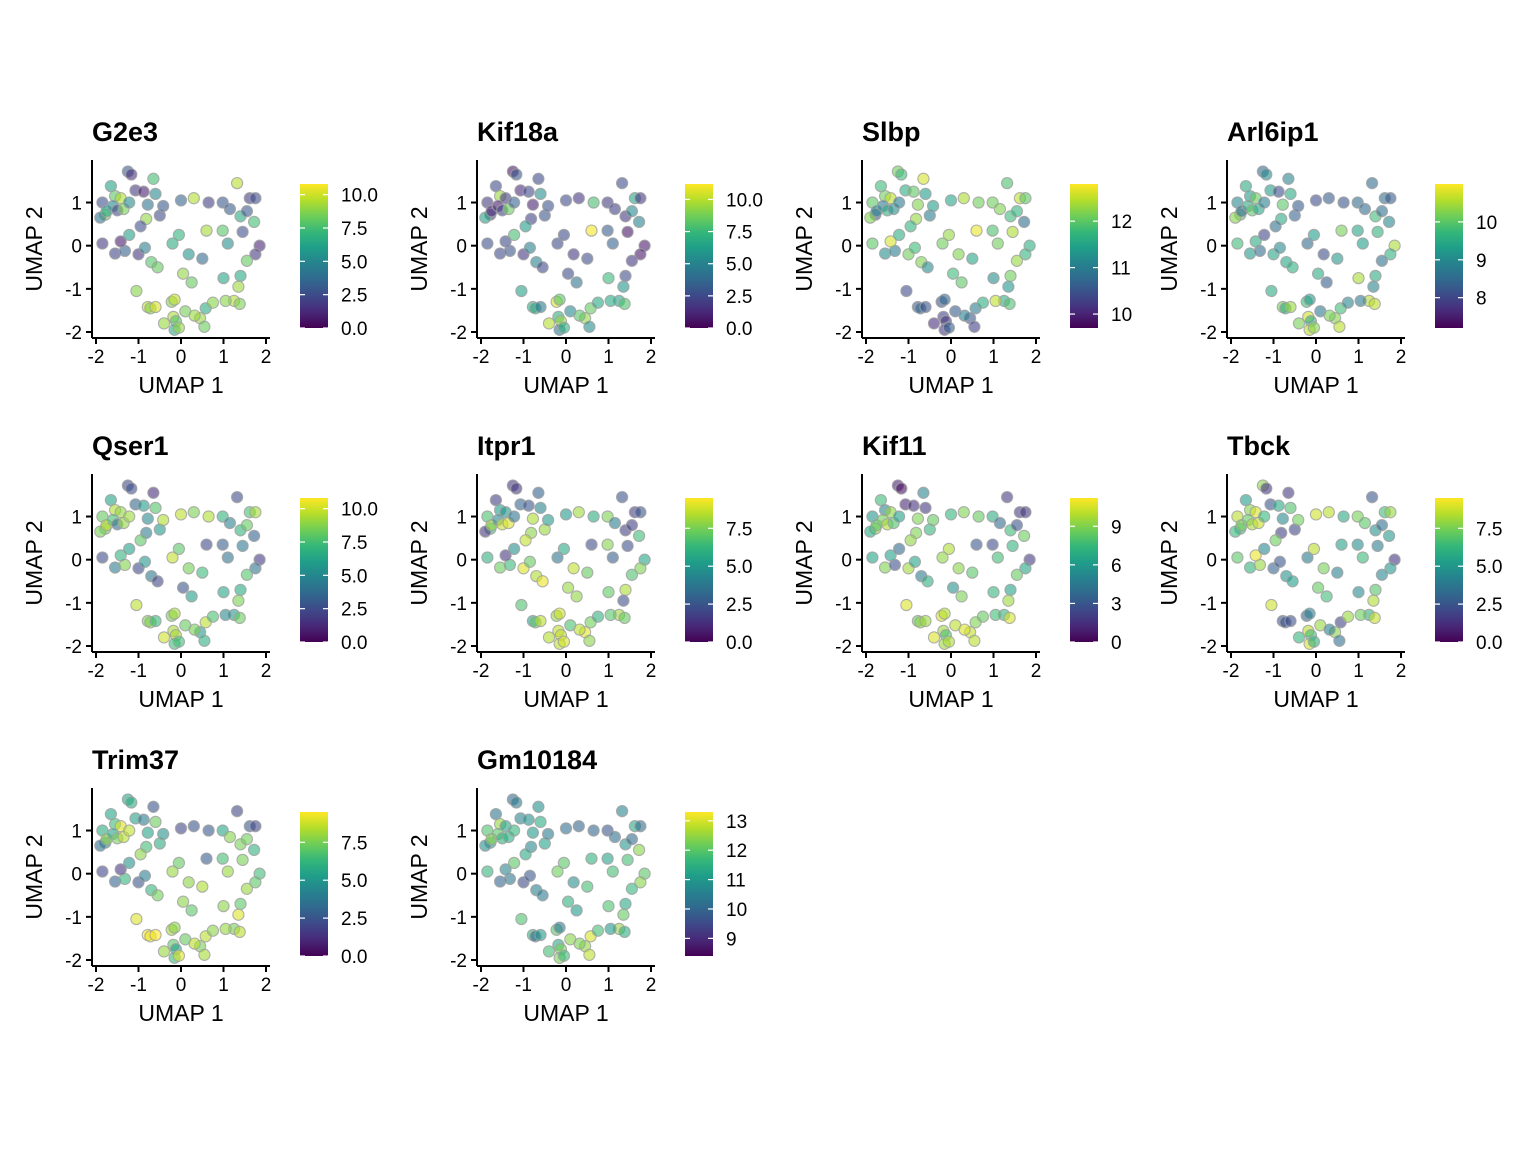  I want to click on y-tick-label: 1, so click(461, 832).